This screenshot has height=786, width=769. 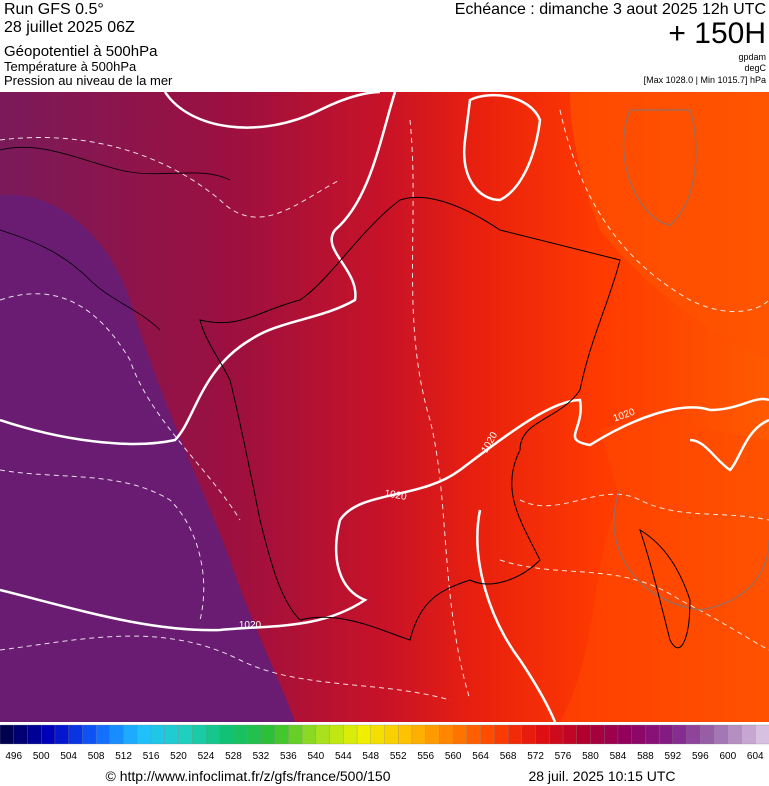 I want to click on lead-time: + 150H, so click(x=717, y=33).